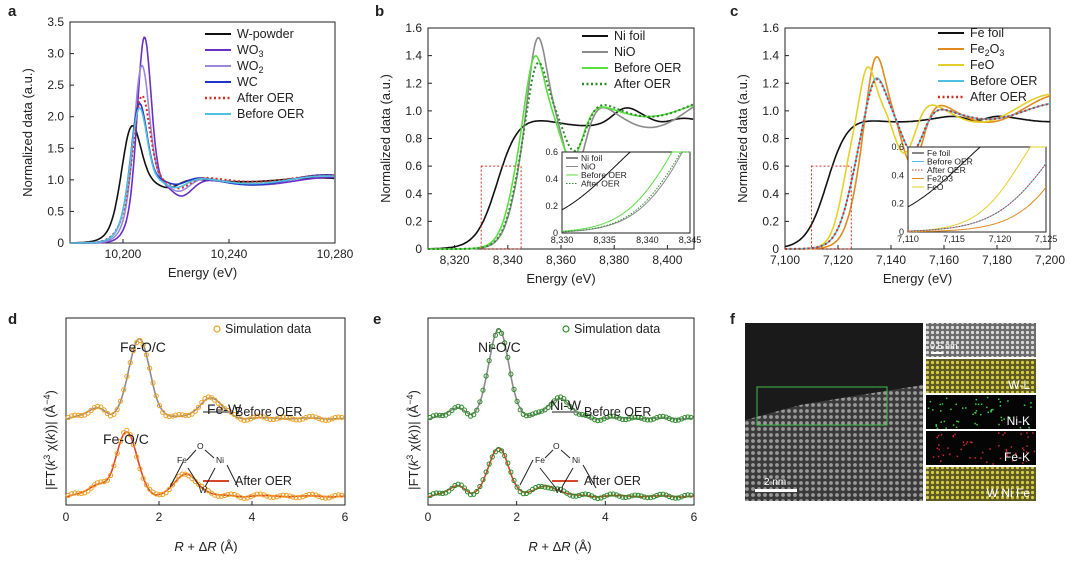  Describe the element at coordinates (555, 233) in the screenshot. I see `inset-y-tick-label-b: 0` at that location.